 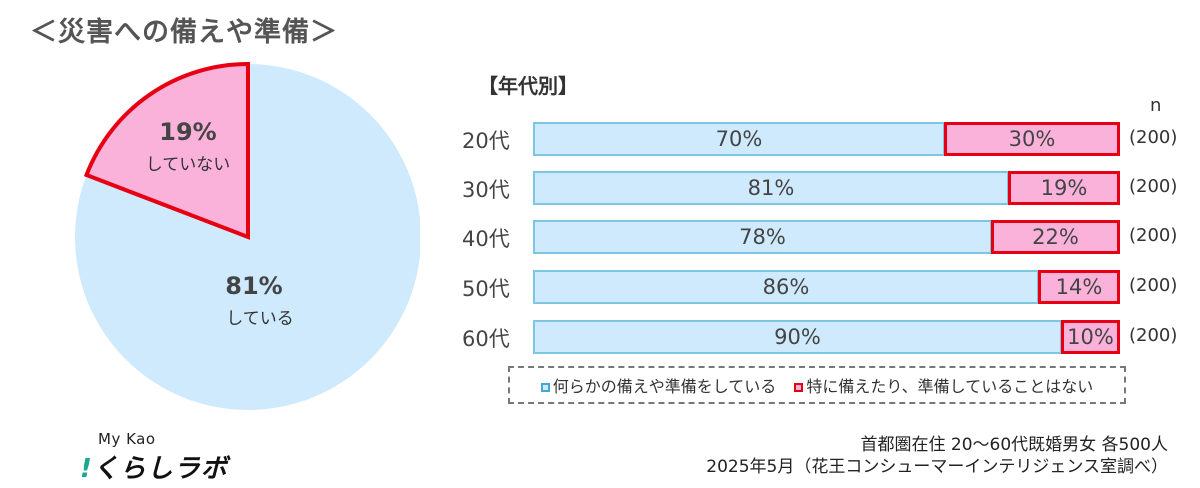 I want to click on page-title: ＜災害への備えや準備＞, so click(x=184, y=32).